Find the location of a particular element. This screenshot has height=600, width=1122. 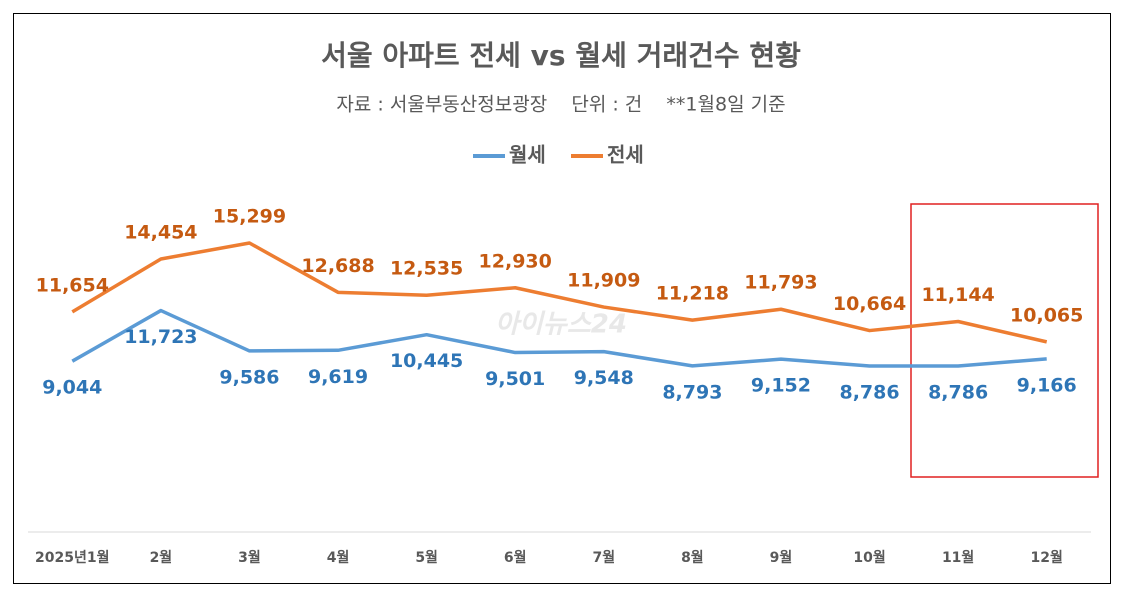

data-label: 9,586 is located at coordinates (249, 377).